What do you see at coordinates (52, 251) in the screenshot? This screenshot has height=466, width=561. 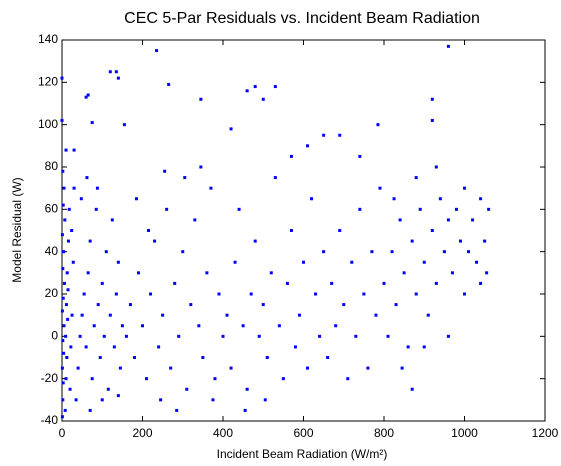 I see `y-tick-label: 40` at bounding box center [52, 251].